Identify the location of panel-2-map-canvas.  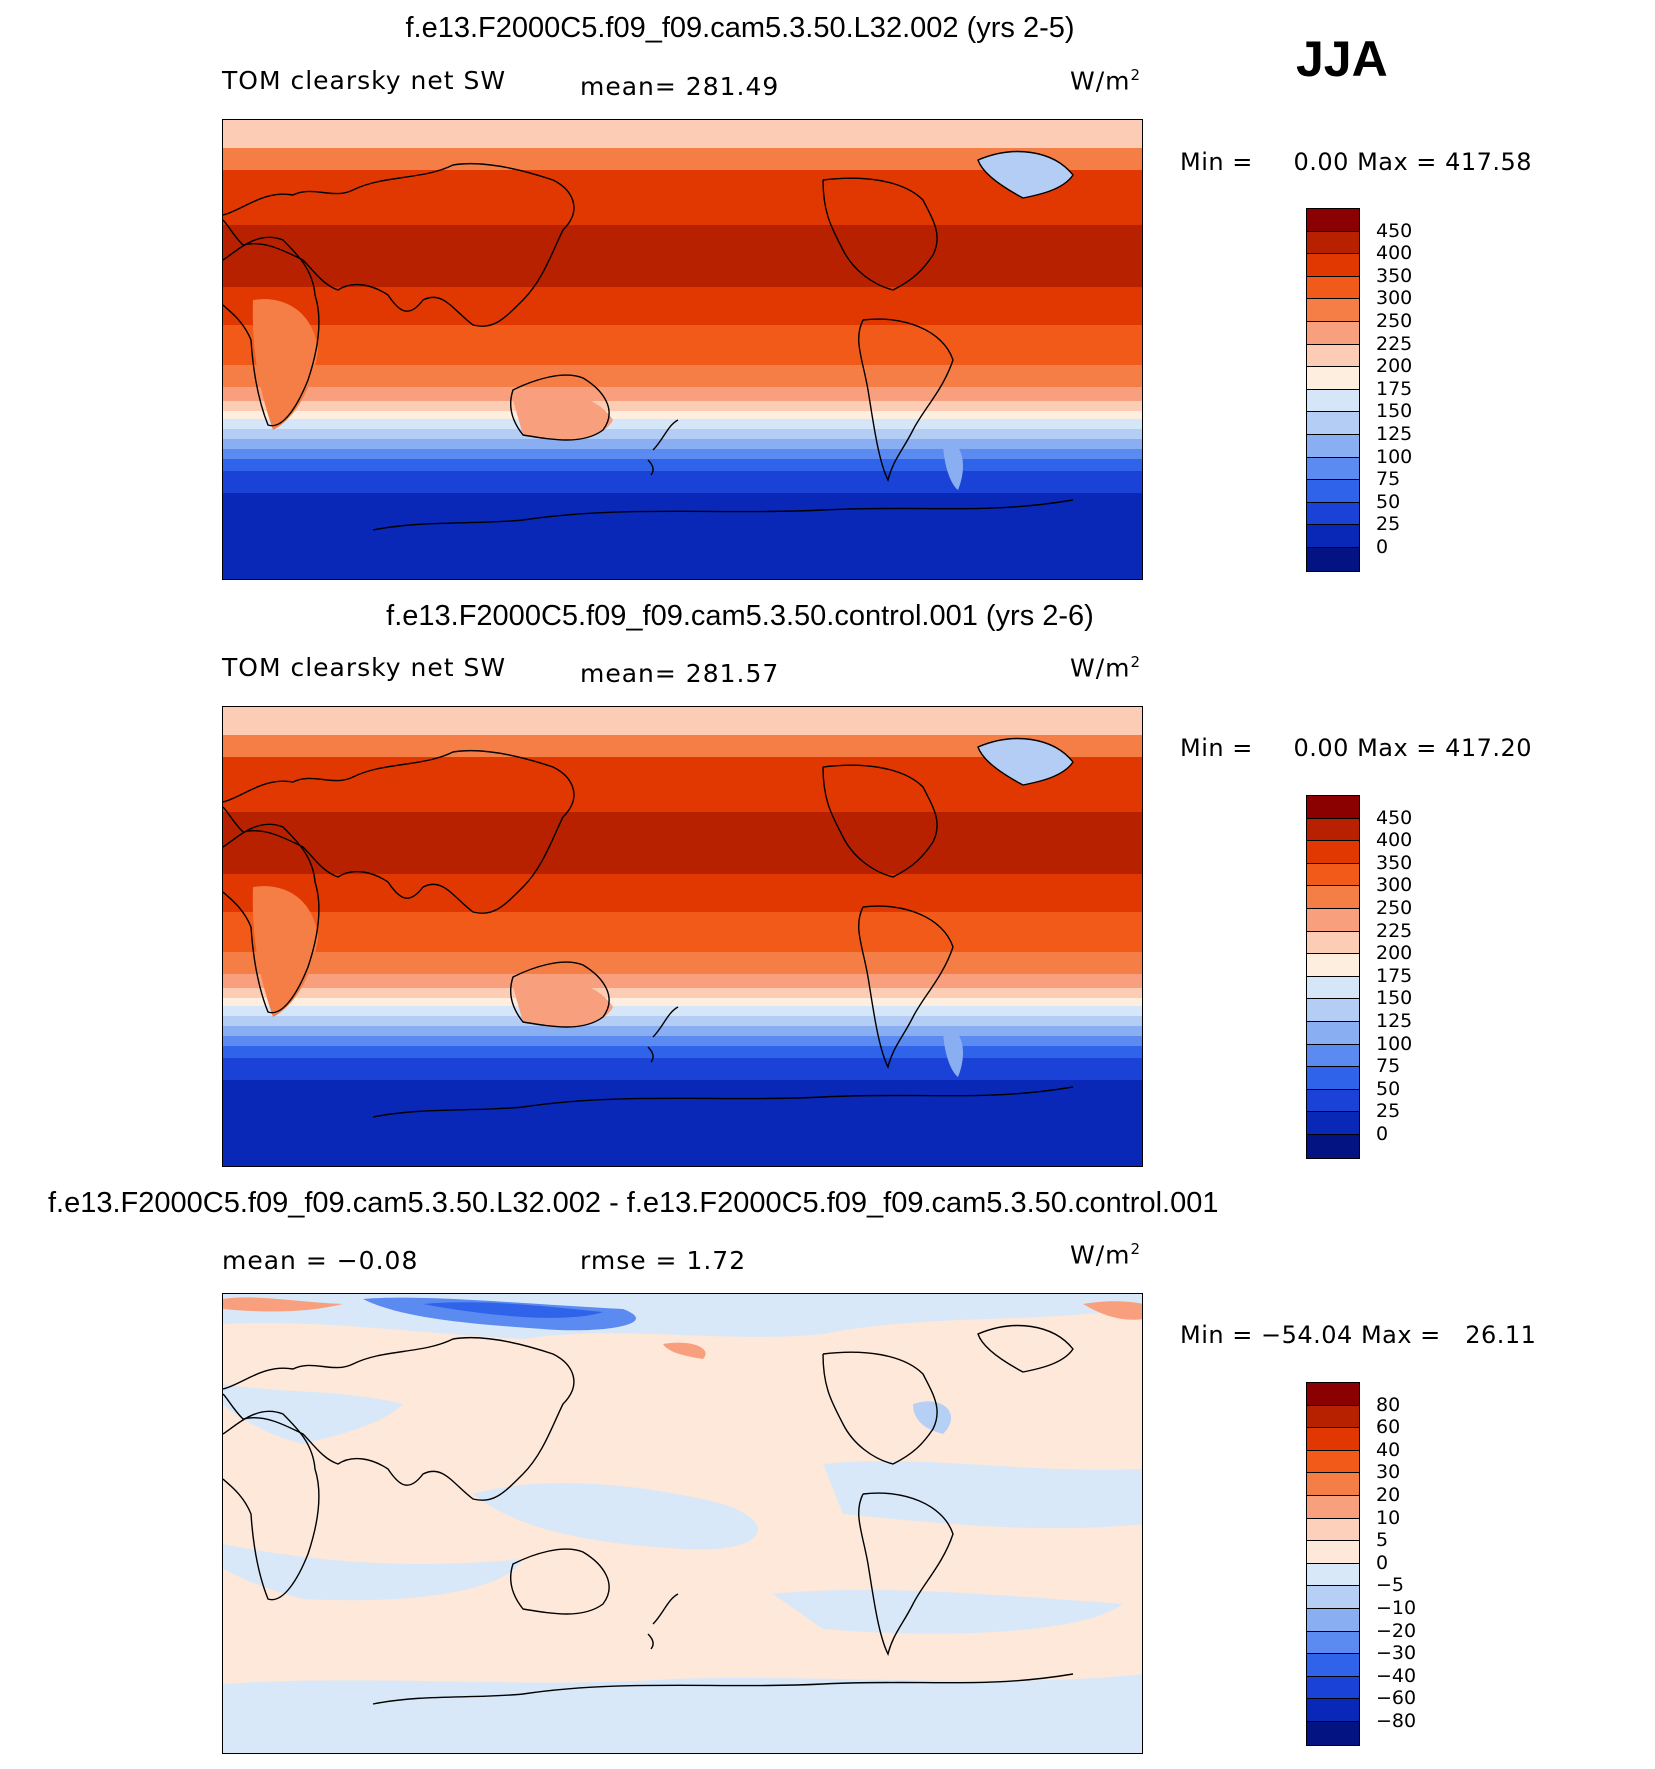
(682, 936).